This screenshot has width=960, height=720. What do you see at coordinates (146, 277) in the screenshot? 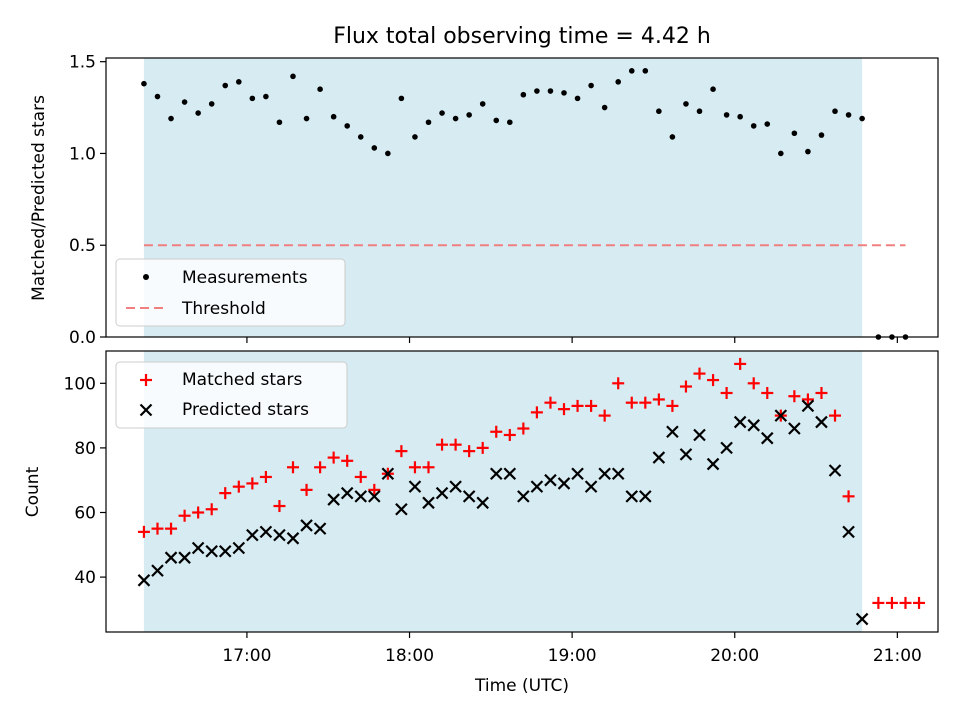
I see `legend-measurement-marker` at bounding box center [146, 277].